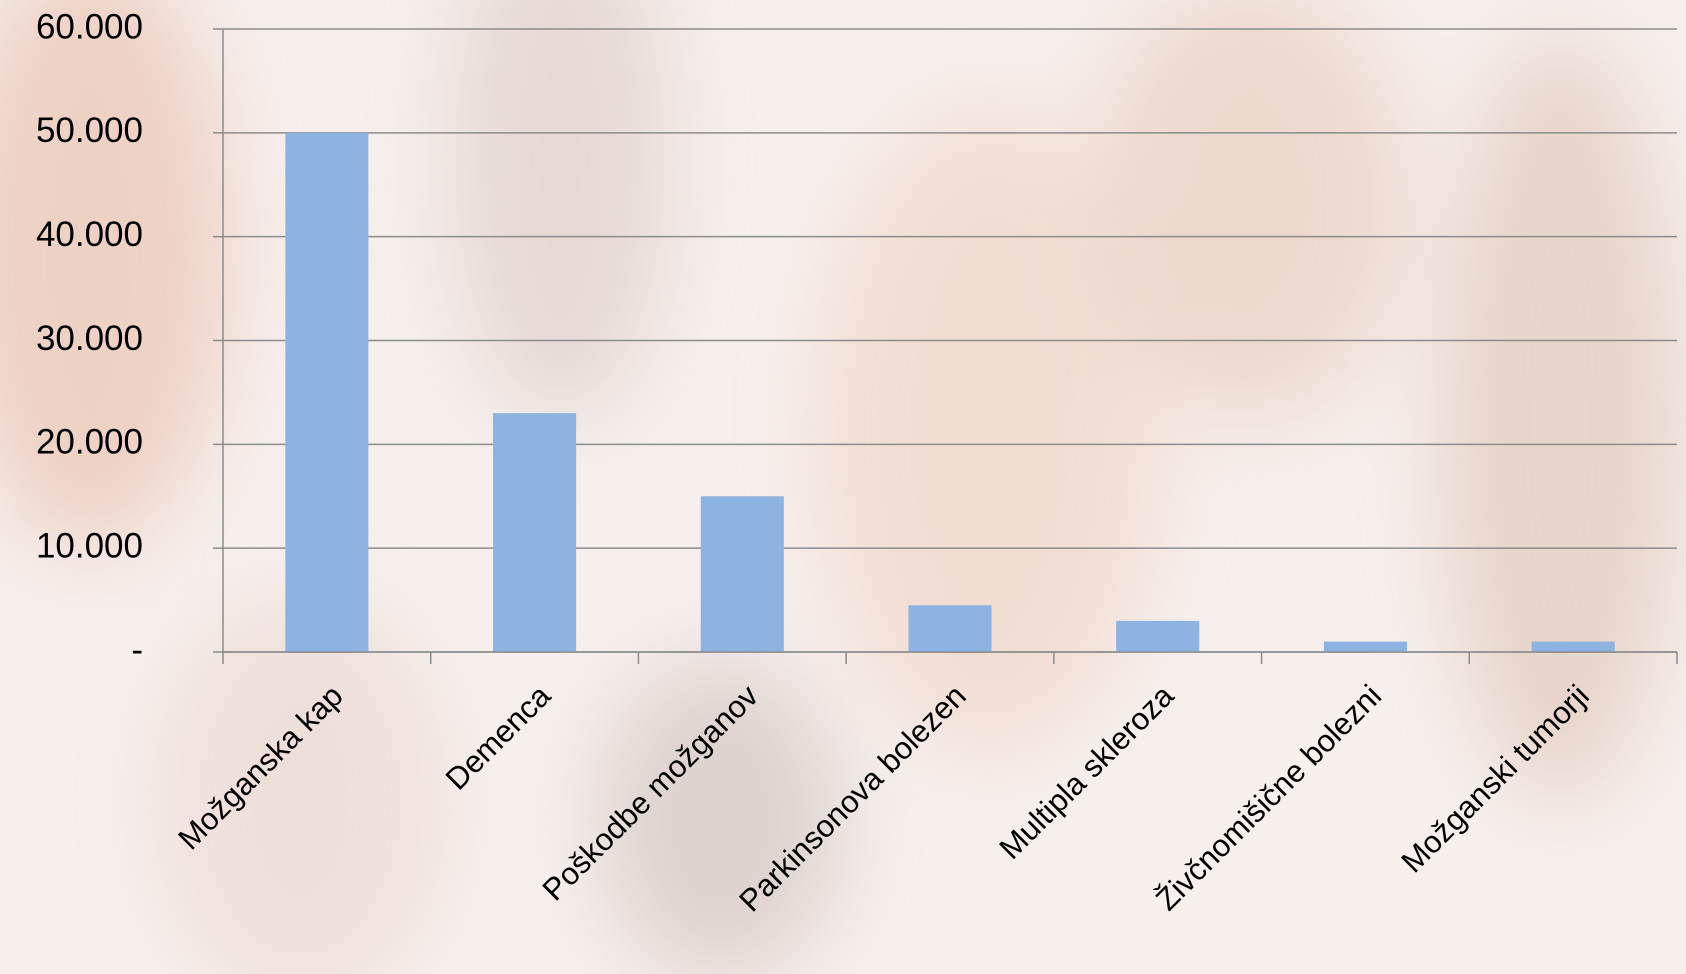  What do you see at coordinates (651, 793) in the screenshot?
I see `x-tick-label: Poškodbe možganov` at bounding box center [651, 793].